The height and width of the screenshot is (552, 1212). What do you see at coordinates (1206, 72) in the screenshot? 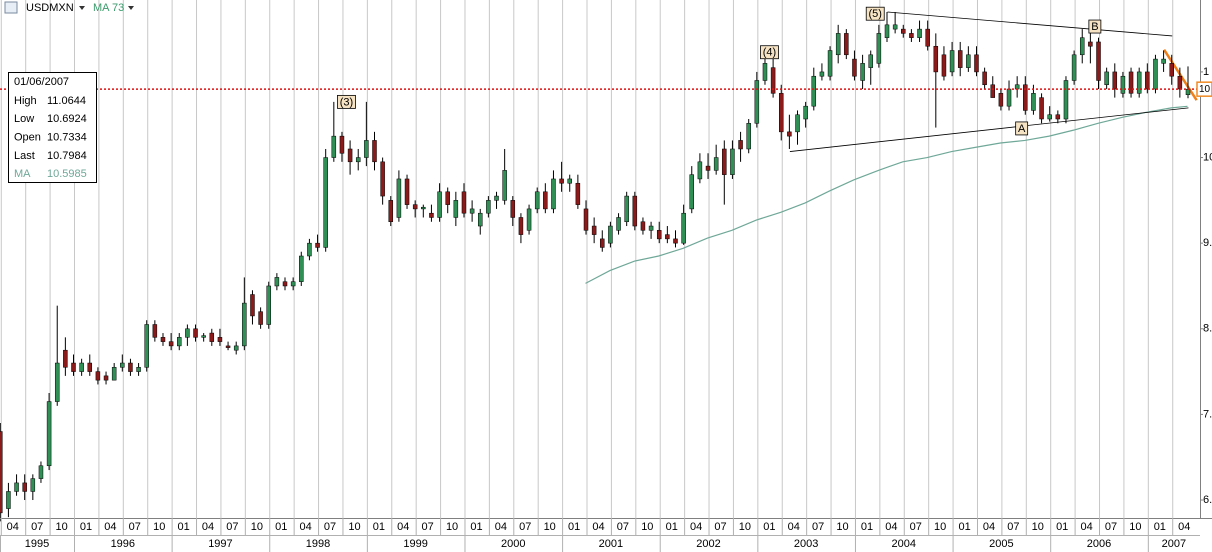
I see `y-tick-label: 1` at bounding box center [1206, 72].